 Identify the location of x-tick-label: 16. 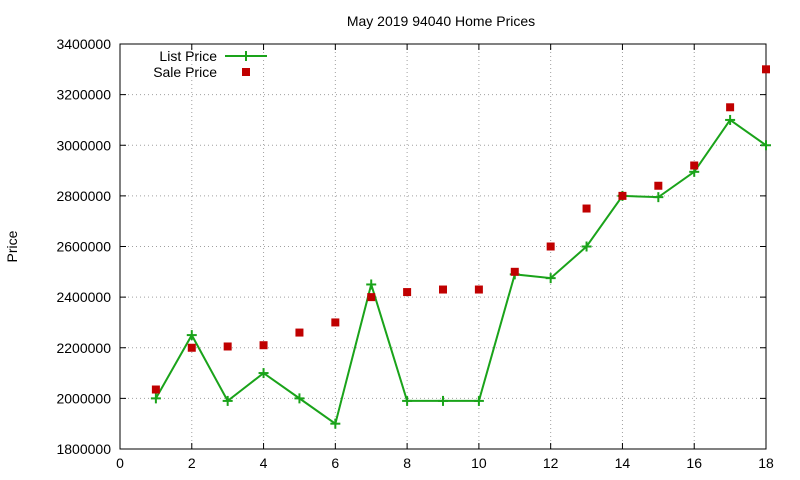
(694, 463).